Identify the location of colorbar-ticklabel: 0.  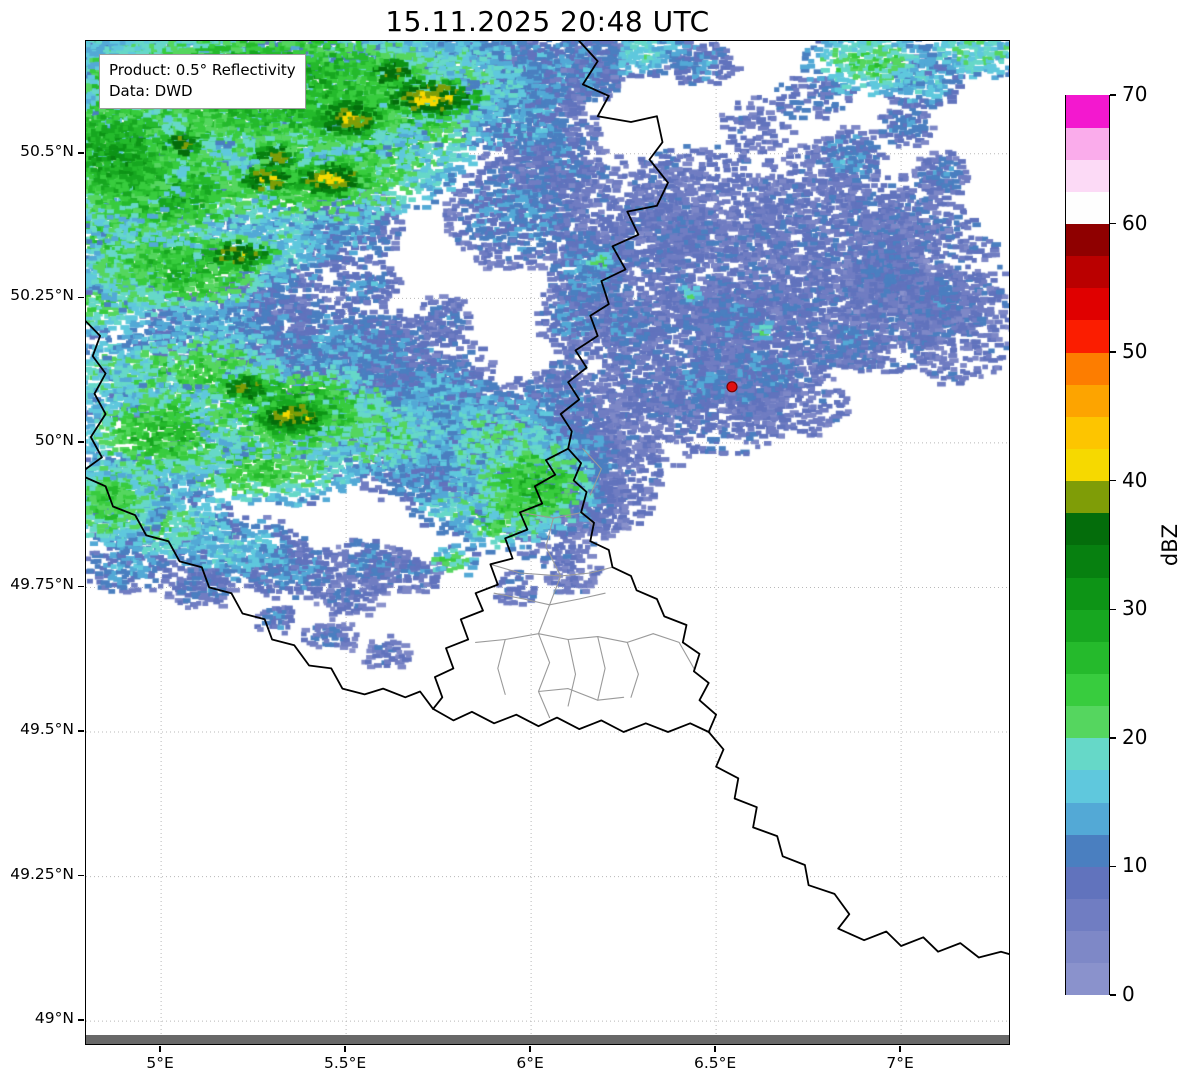
(1128, 994).